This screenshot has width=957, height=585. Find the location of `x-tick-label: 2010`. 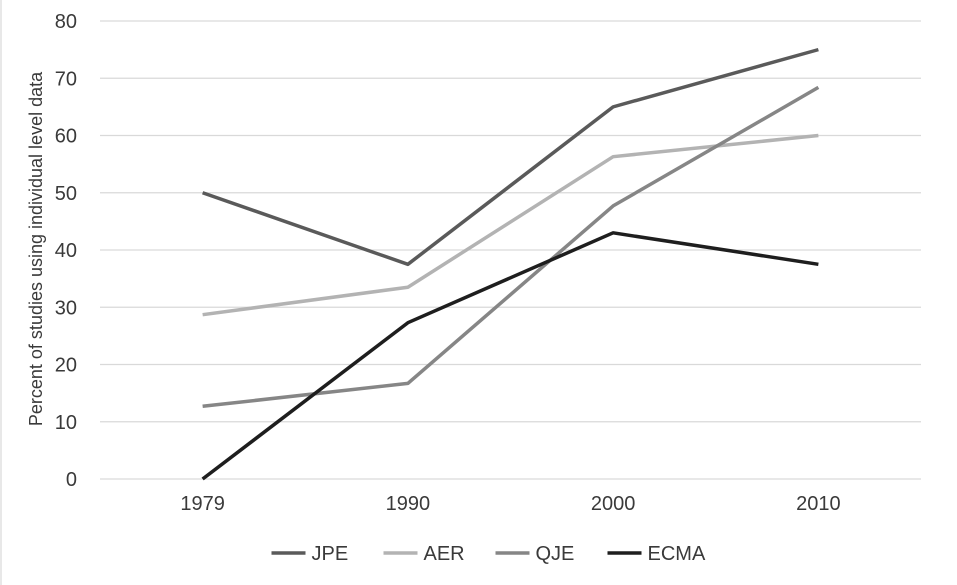

x-tick-label: 2010 is located at coordinates (818, 504).